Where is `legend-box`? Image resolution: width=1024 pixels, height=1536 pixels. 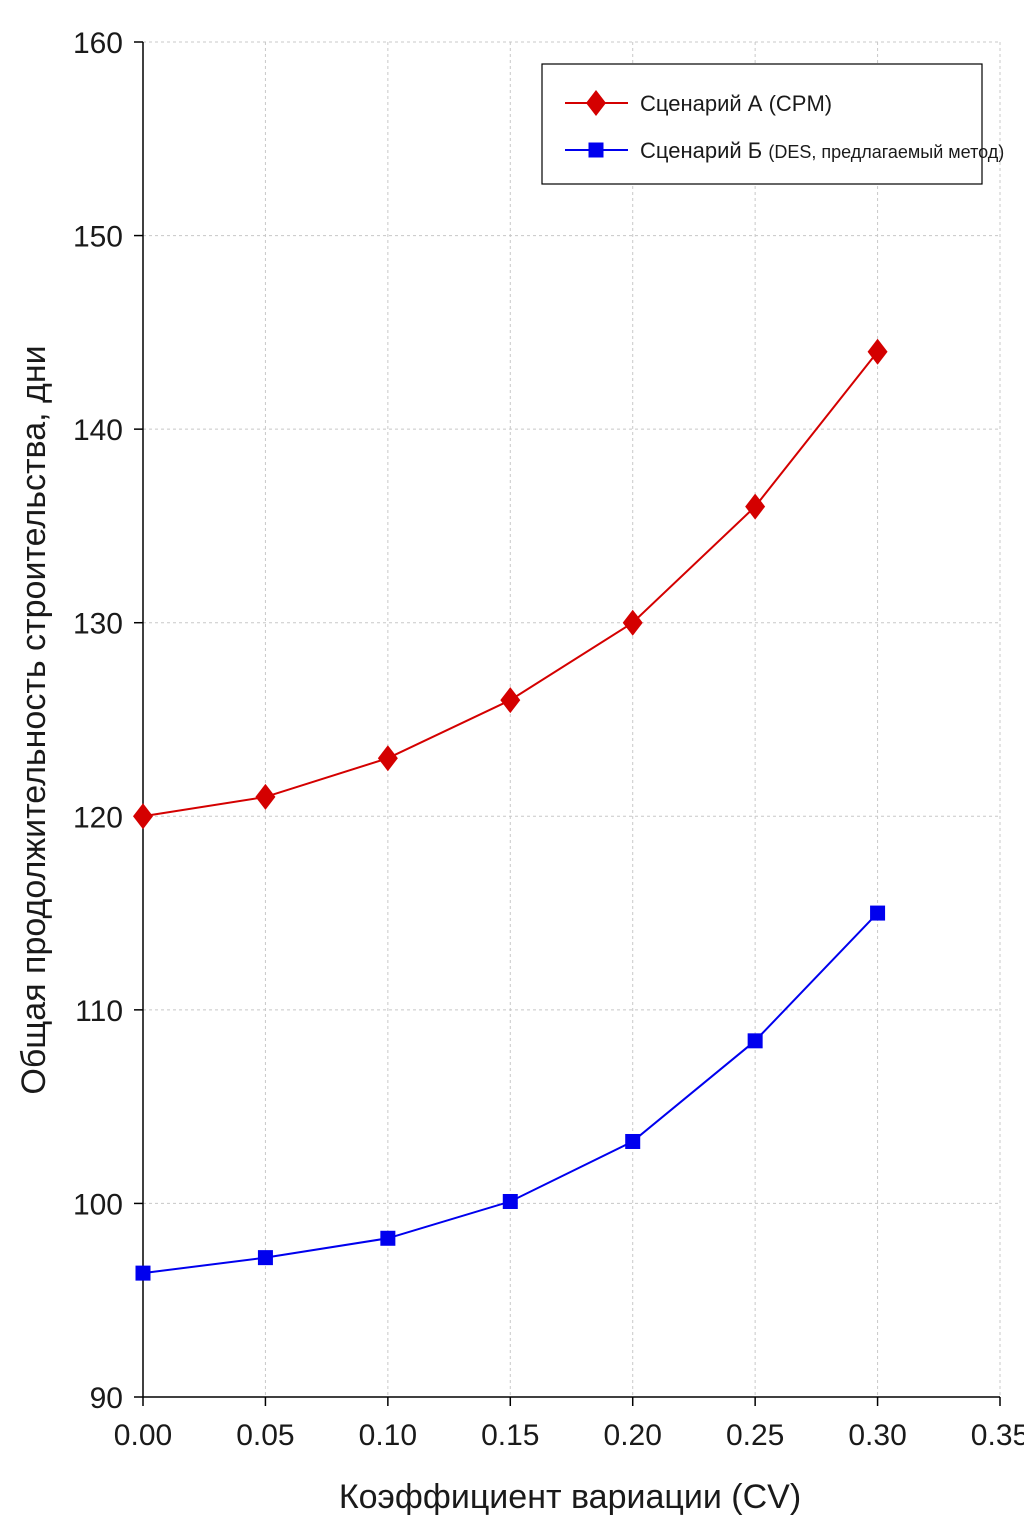 legend-box is located at coordinates (762, 124).